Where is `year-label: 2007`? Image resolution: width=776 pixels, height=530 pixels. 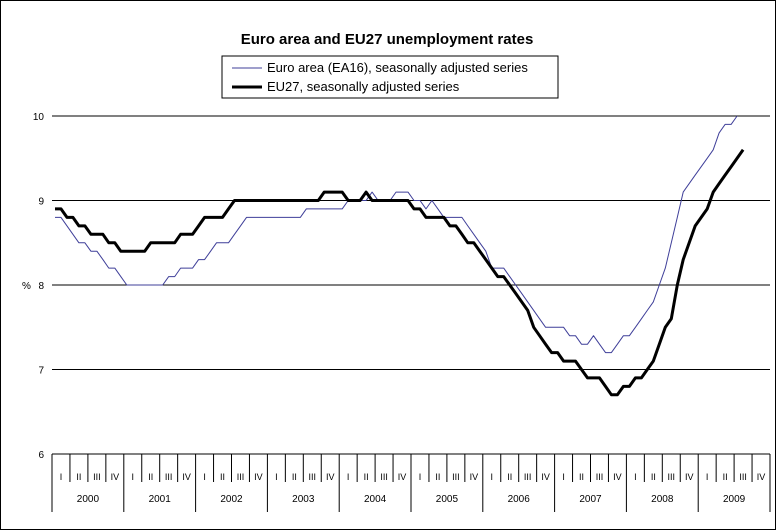 year-label: 2007 is located at coordinates (590, 499).